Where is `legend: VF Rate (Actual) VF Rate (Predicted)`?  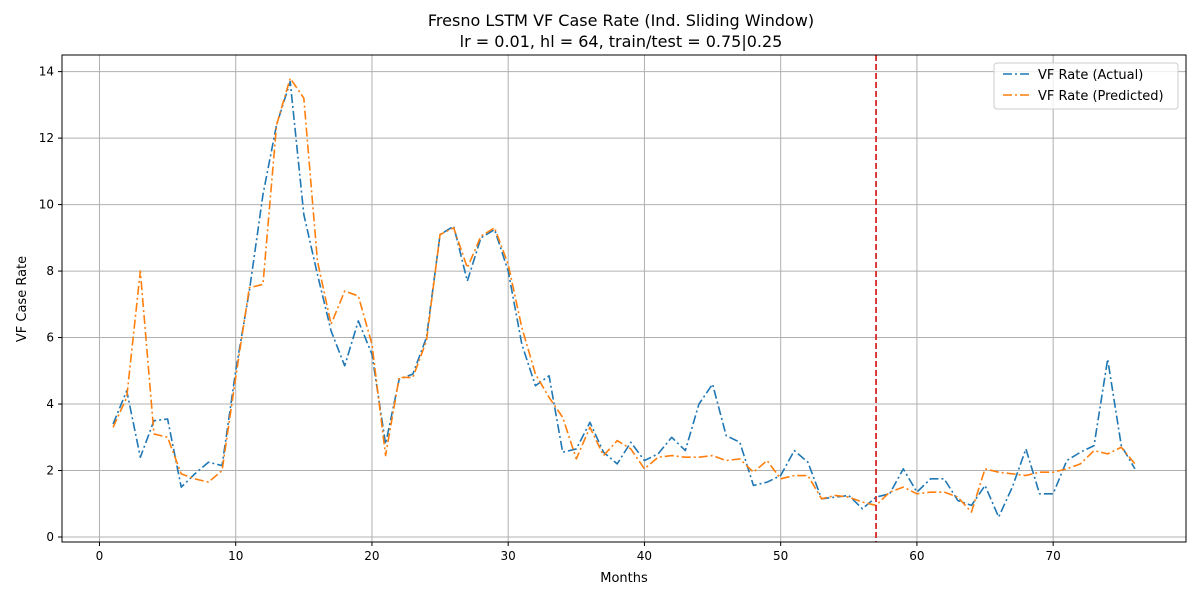
legend: VF Rate (Actual) VF Rate (Predicted) is located at coordinates (1086, 86).